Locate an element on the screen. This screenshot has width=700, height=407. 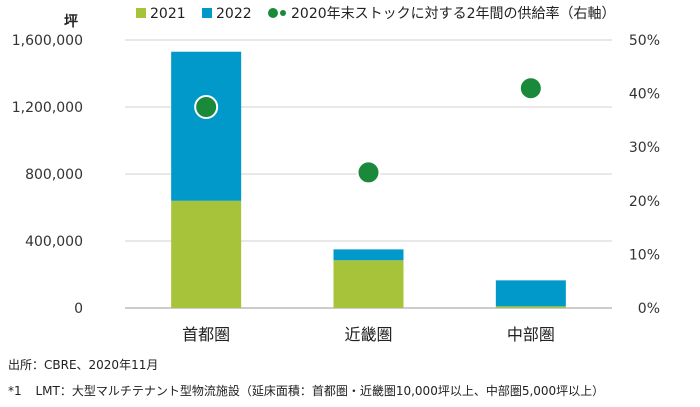
y-left-tick-label: 1,600,000 is located at coordinates (47, 41).